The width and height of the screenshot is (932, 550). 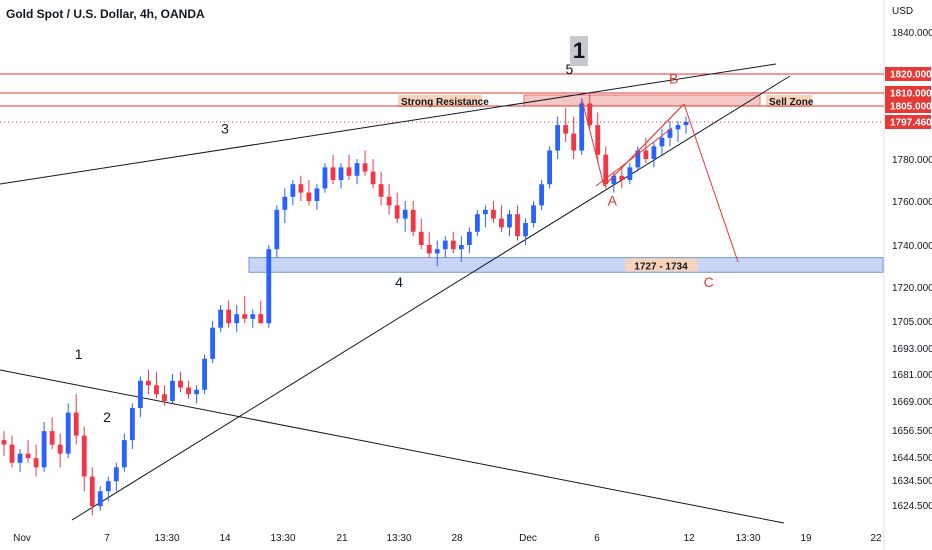 What do you see at coordinates (570, 69) in the screenshot?
I see `wave-label-5: 5` at bounding box center [570, 69].